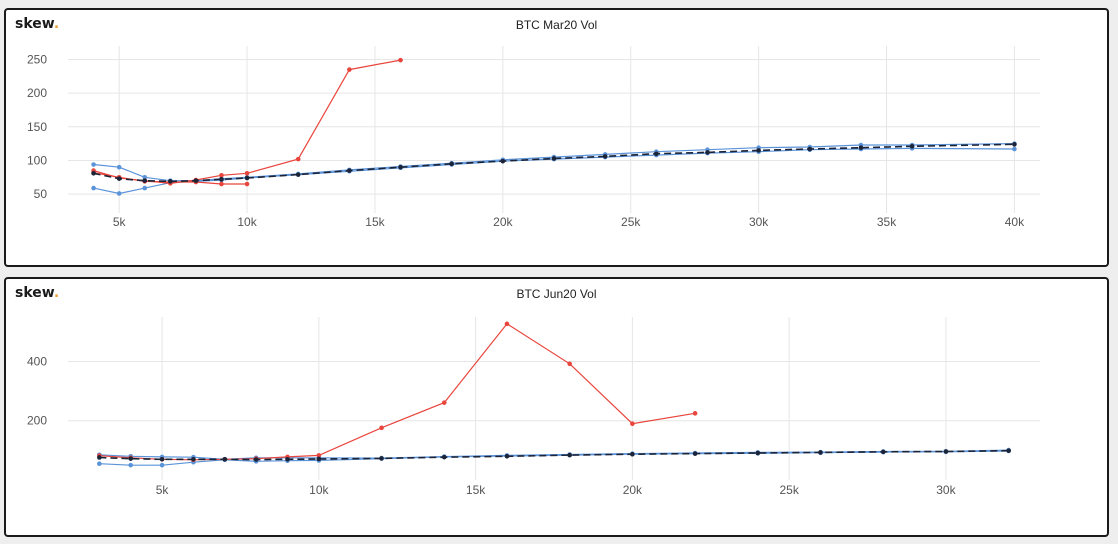 The height and width of the screenshot is (544, 1118). Describe the element at coordinates (37, 127) in the screenshot. I see `y-tick-label: 150` at that location.